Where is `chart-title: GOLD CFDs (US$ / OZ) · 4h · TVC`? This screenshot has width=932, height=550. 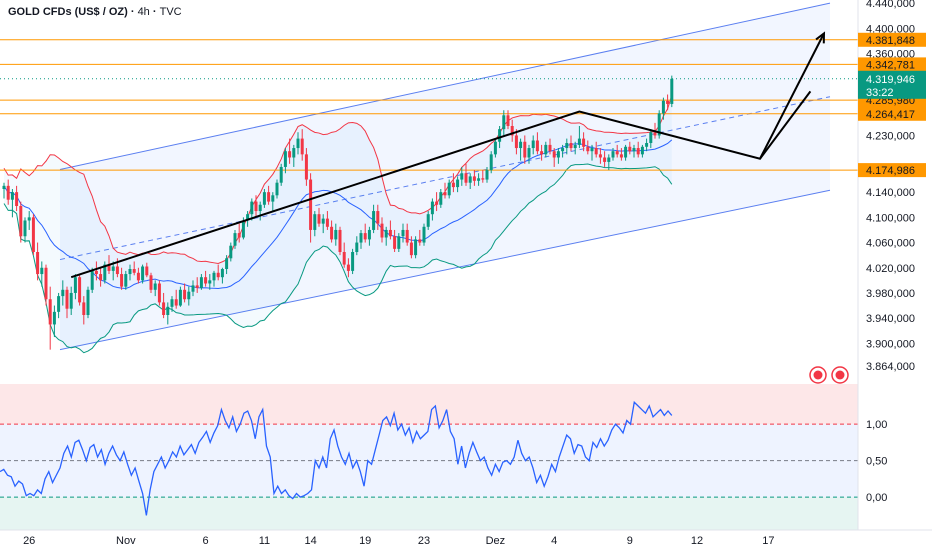 chart-title: GOLD CFDs (US$ / OZ) · 4h · TVC is located at coordinates (95, 12).